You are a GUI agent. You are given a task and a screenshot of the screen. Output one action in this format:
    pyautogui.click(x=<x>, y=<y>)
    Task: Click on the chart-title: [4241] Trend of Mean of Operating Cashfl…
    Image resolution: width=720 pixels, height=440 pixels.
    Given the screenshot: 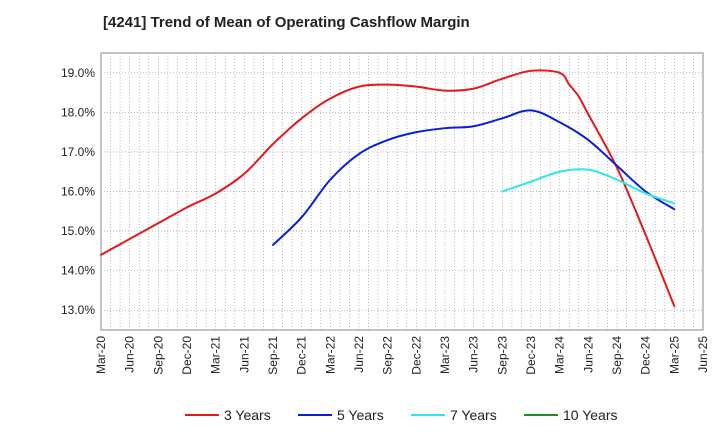 What is the action you would take?
    pyautogui.click(x=286, y=22)
    